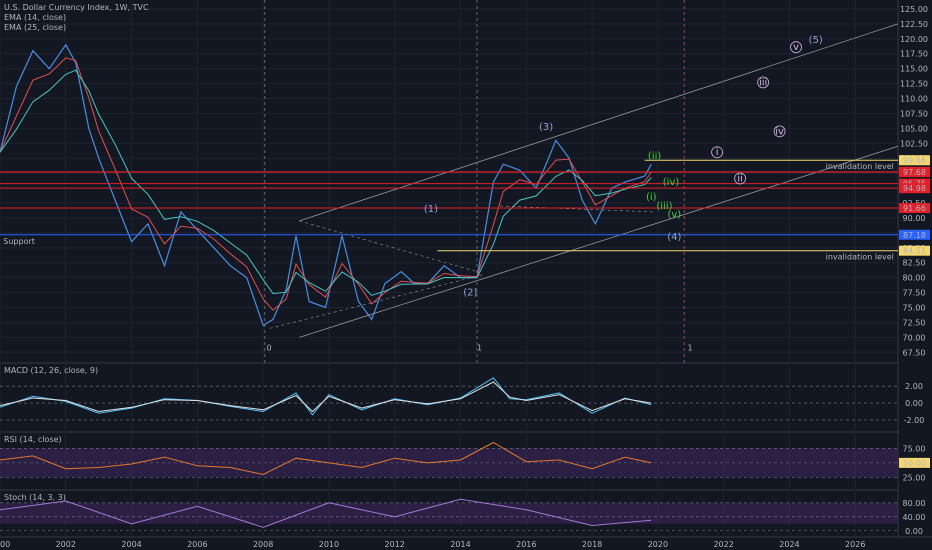 Image resolution: width=932 pixels, height=550 pixels. Describe the element at coordinates (671, 182) in the screenshot. I see `wave-label: (iv)` at that location.